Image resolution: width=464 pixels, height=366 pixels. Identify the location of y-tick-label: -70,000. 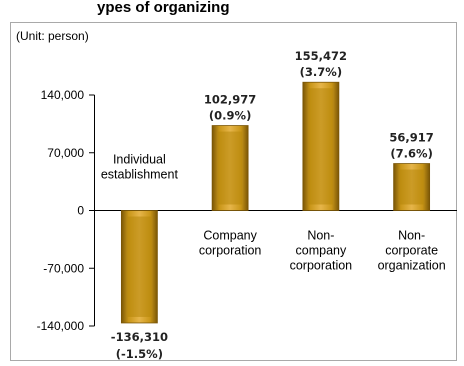
(63, 268).